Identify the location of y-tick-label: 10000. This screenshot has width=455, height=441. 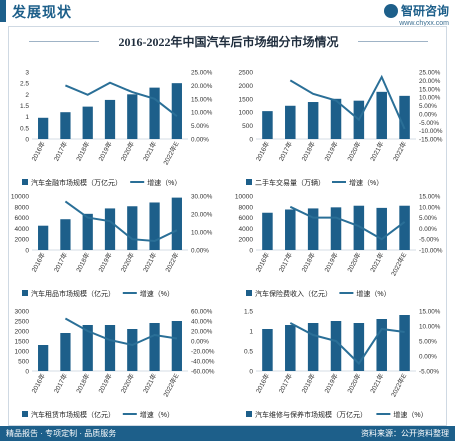
(244, 197).